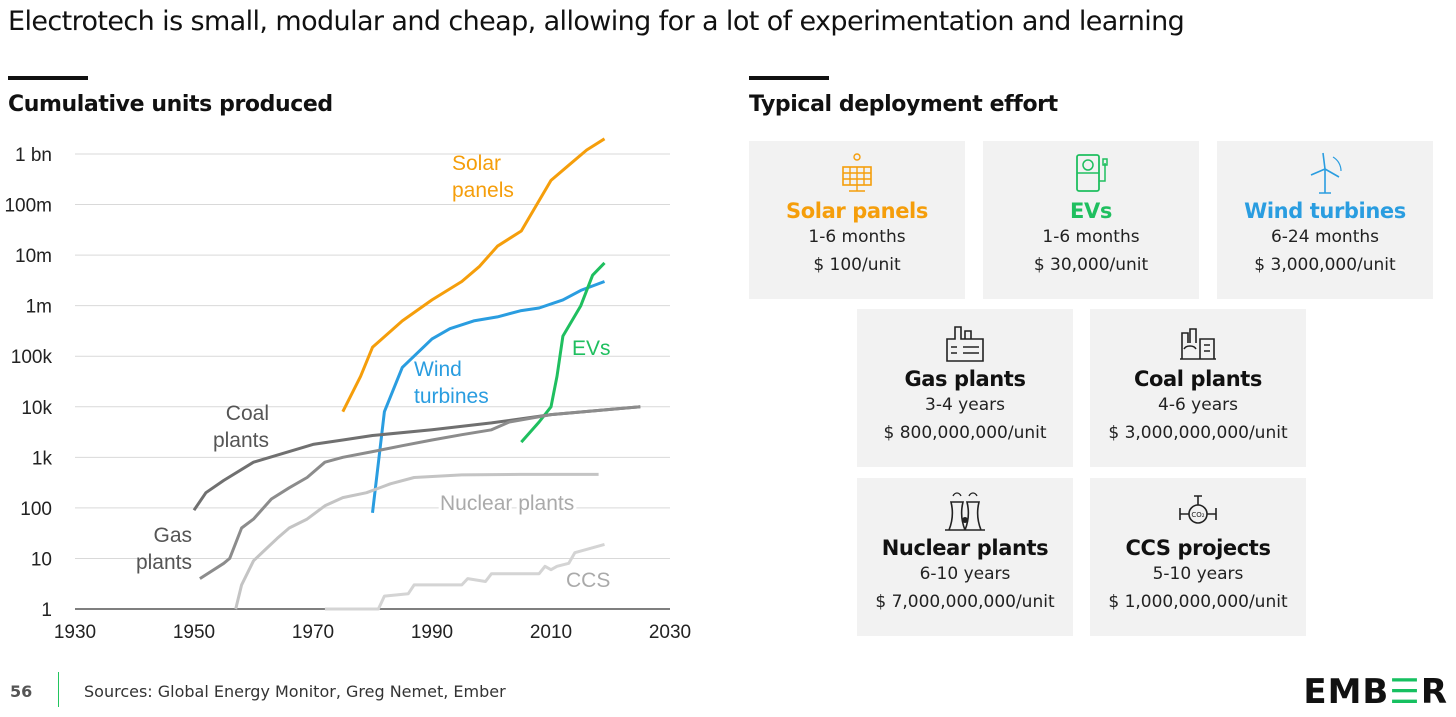 The image size is (1456, 717). Describe the element at coordinates (1325, 211) in the screenshot. I see `card-title: Wind turbines` at that location.